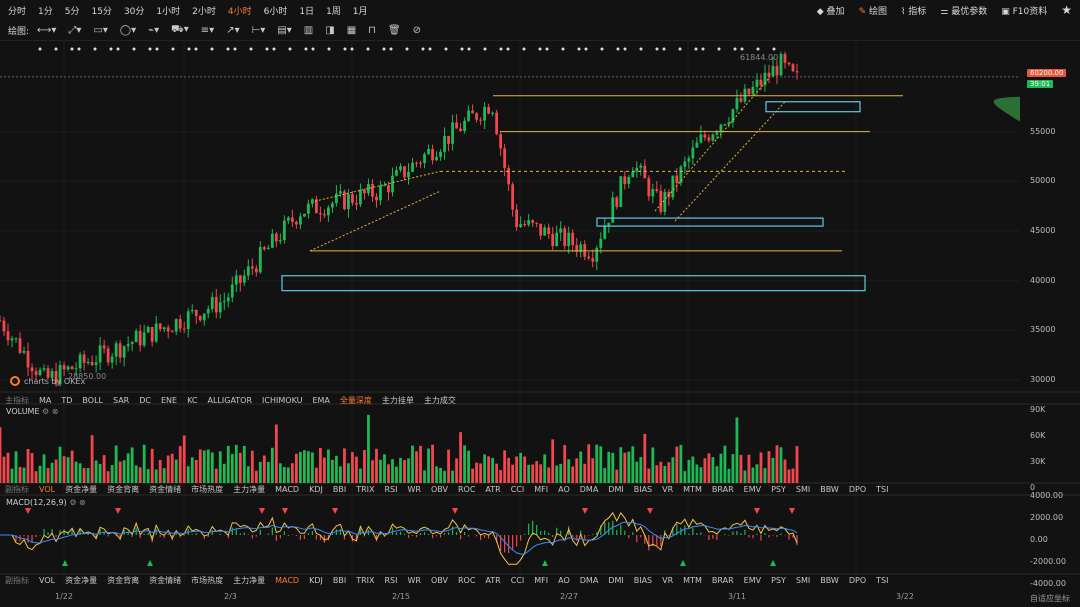 The image size is (1080, 607). Describe the element at coordinates (564, 580) in the screenshot. I see `sub2-indicator-18: AO` at that location.